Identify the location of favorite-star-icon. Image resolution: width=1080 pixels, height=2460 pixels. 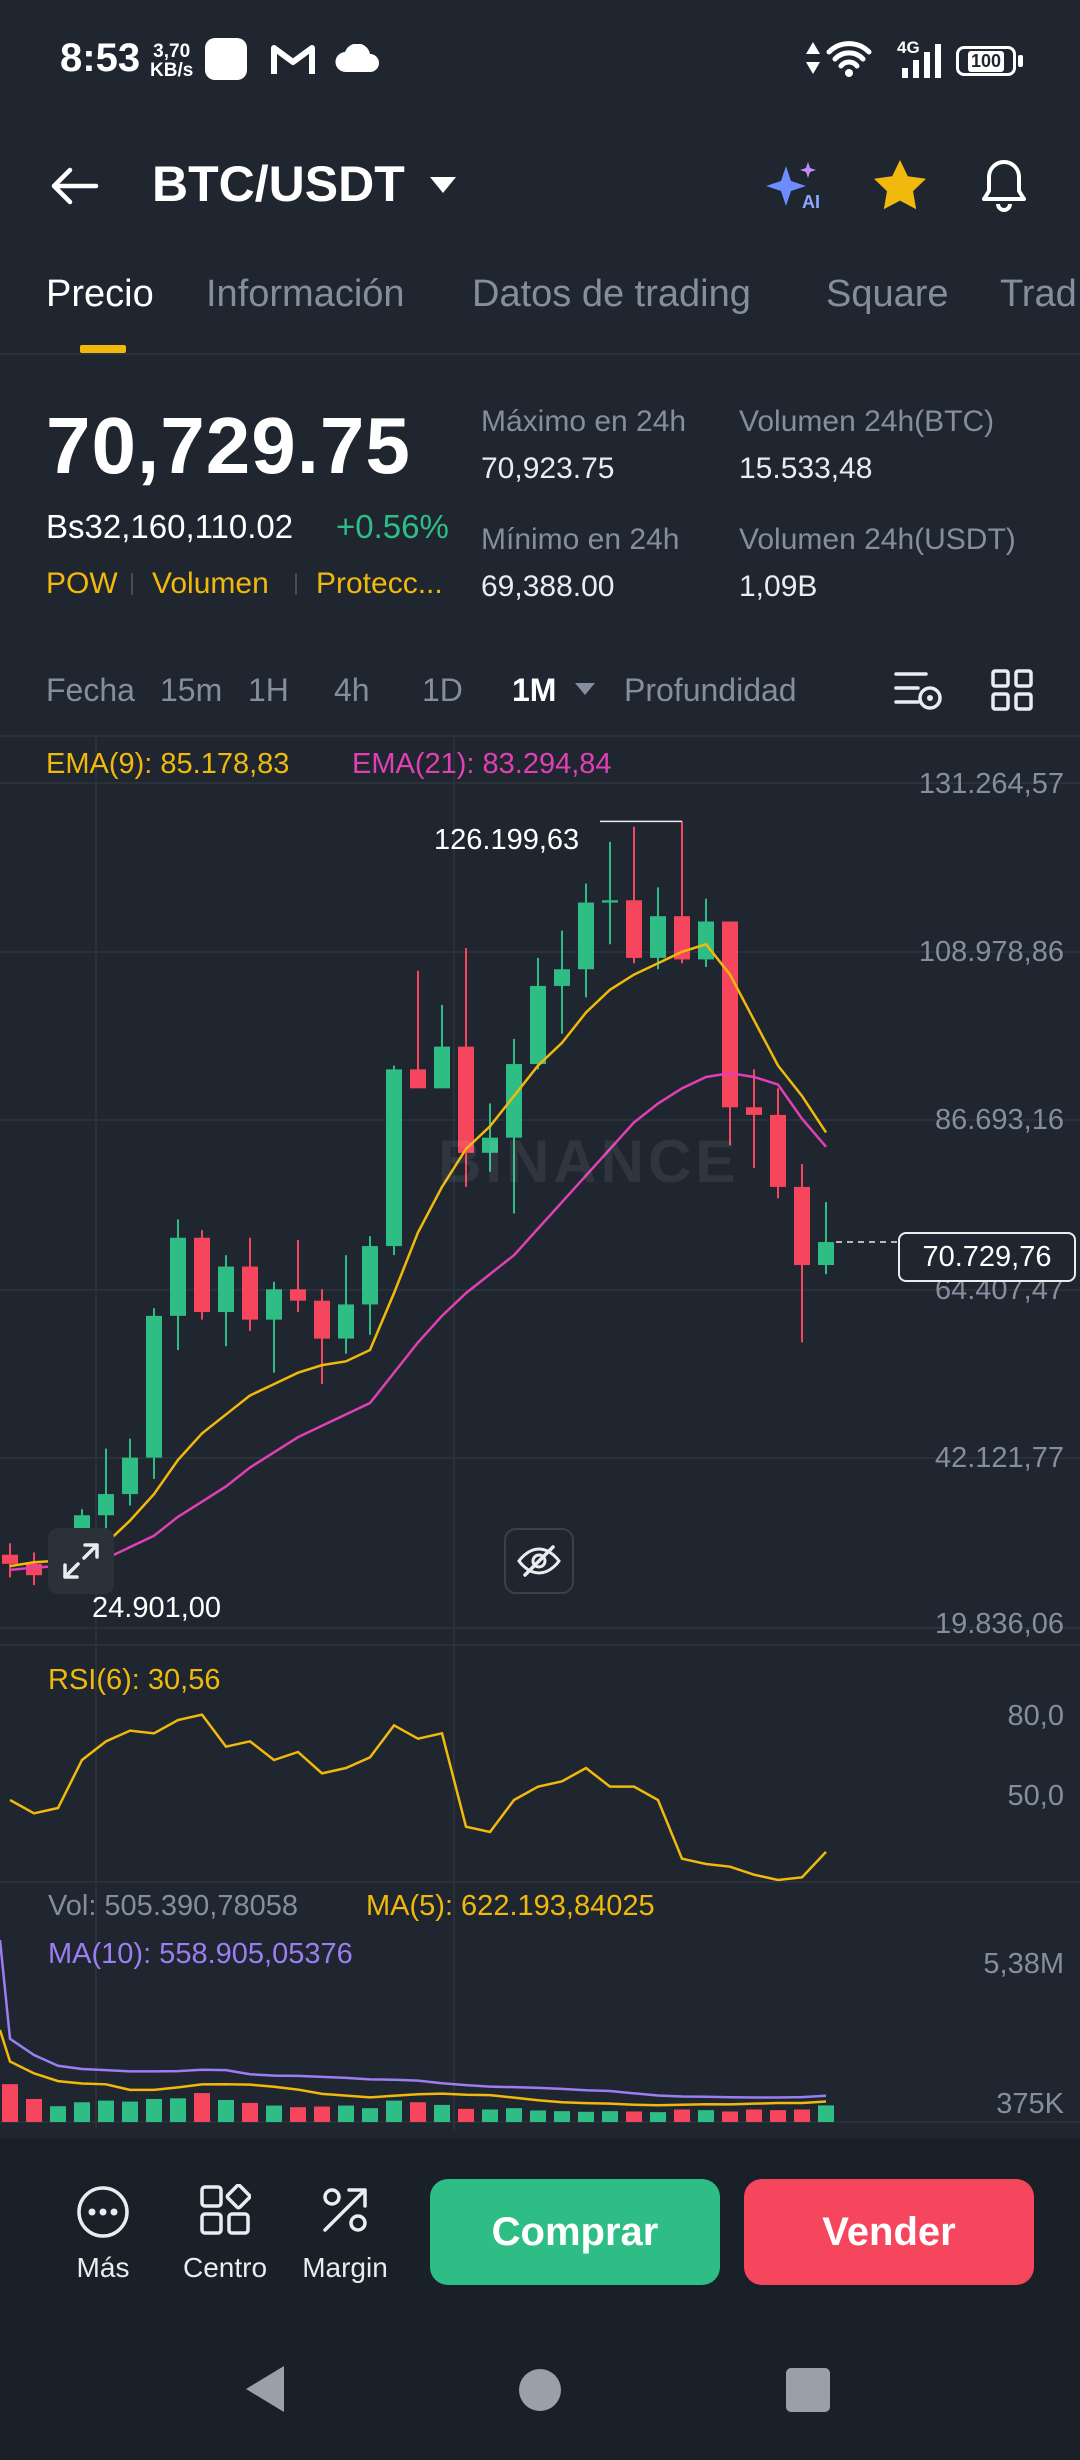
(900, 185).